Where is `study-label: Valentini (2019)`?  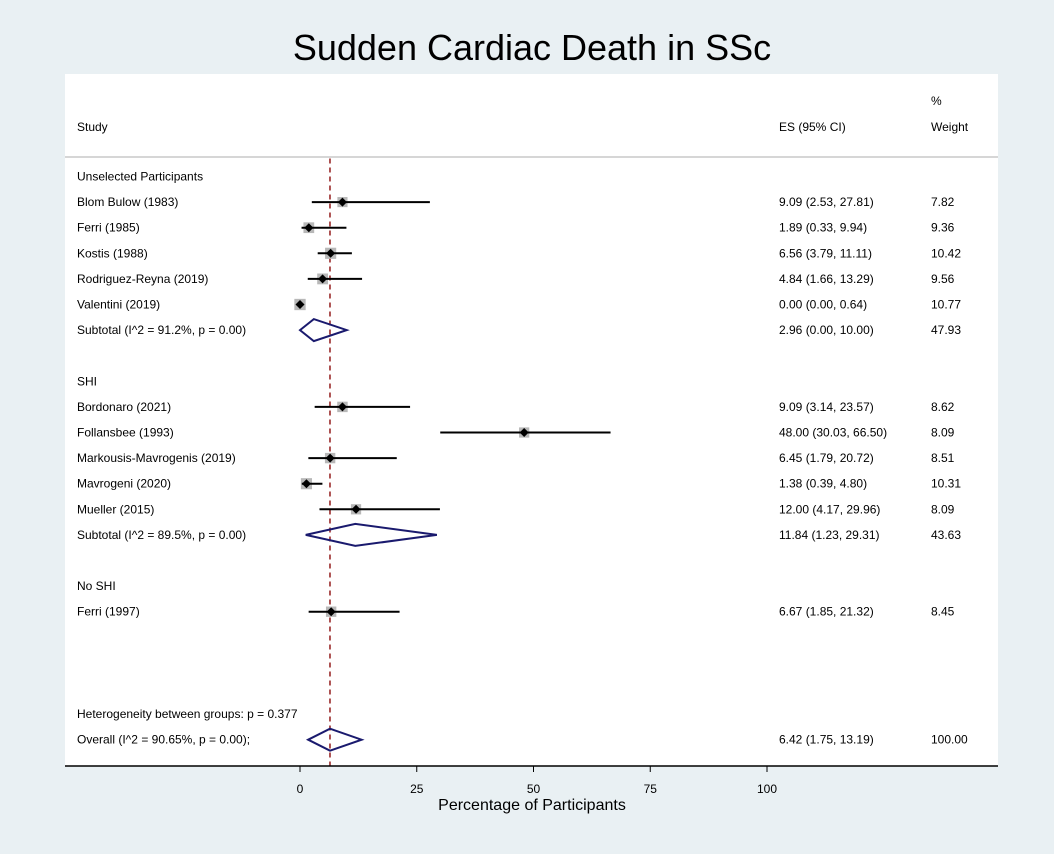 study-label: Valentini (2019) is located at coordinates (118, 305).